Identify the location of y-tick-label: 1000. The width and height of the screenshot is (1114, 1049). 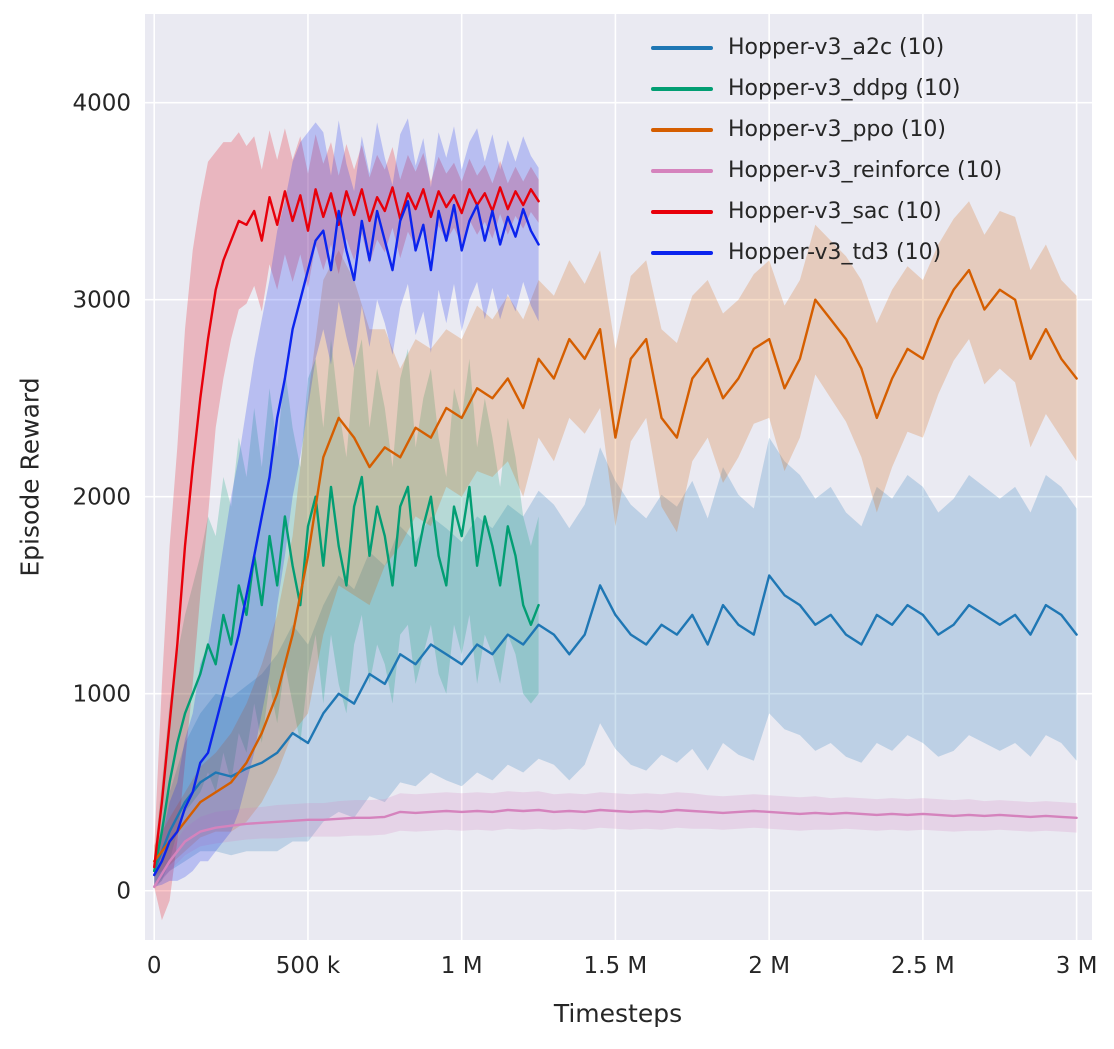
(101, 695).